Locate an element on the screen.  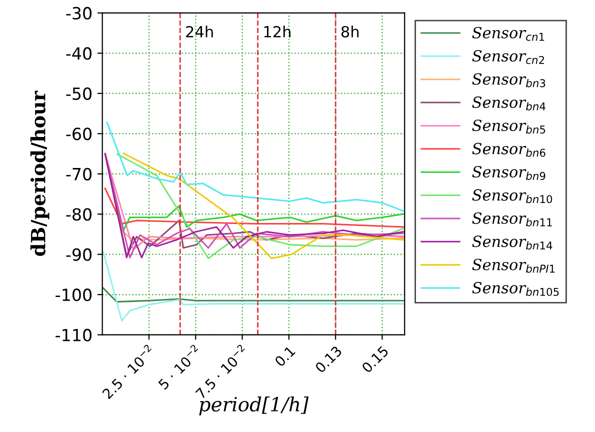
x-tick-label: 0.1 is located at coordinates (285, 357).